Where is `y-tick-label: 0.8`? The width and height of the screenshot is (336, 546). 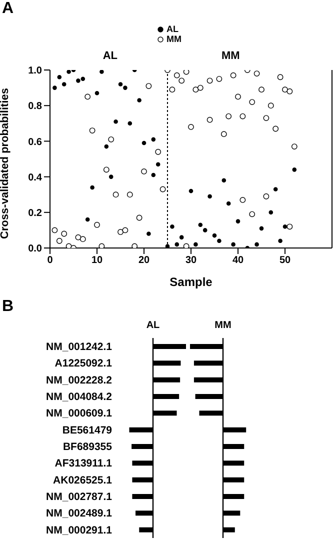 y-tick-label: 0.8 is located at coordinates (35, 106).